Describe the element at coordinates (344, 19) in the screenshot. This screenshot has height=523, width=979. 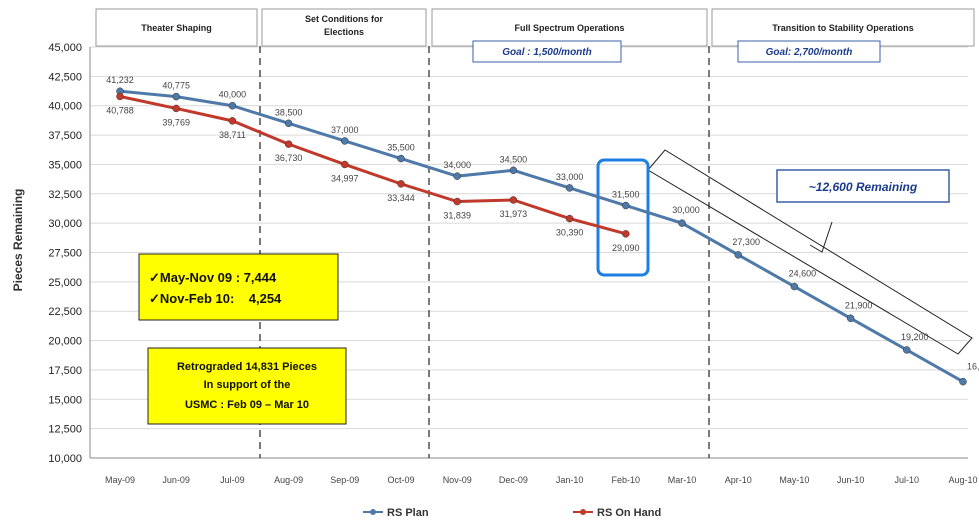
I see `phase-header-label: Set Conditions for` at that location.